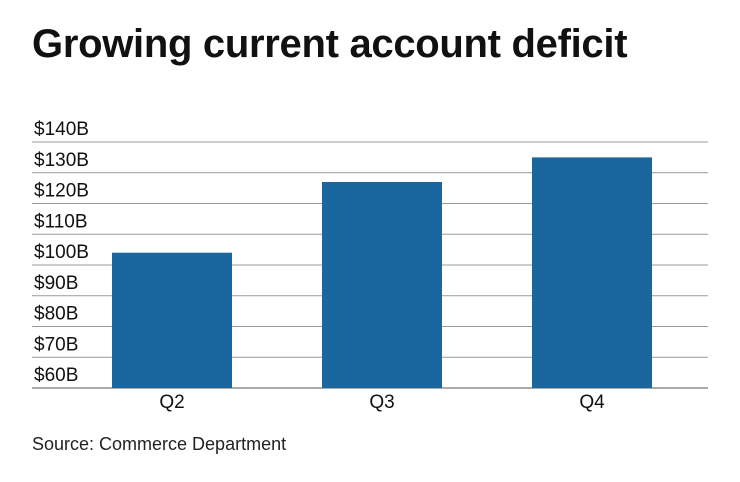 This screenshot has width=740, height=482. I want to click on x-tick-label: Q2, so click(171, 402).